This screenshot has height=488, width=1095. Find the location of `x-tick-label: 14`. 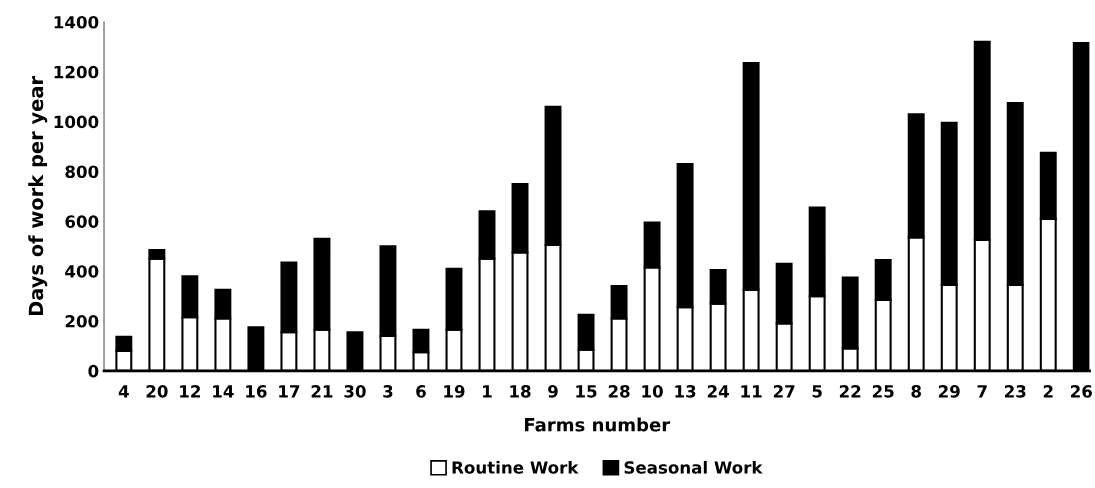

x-tick-label: 14 is located at coordinates (223, 391).